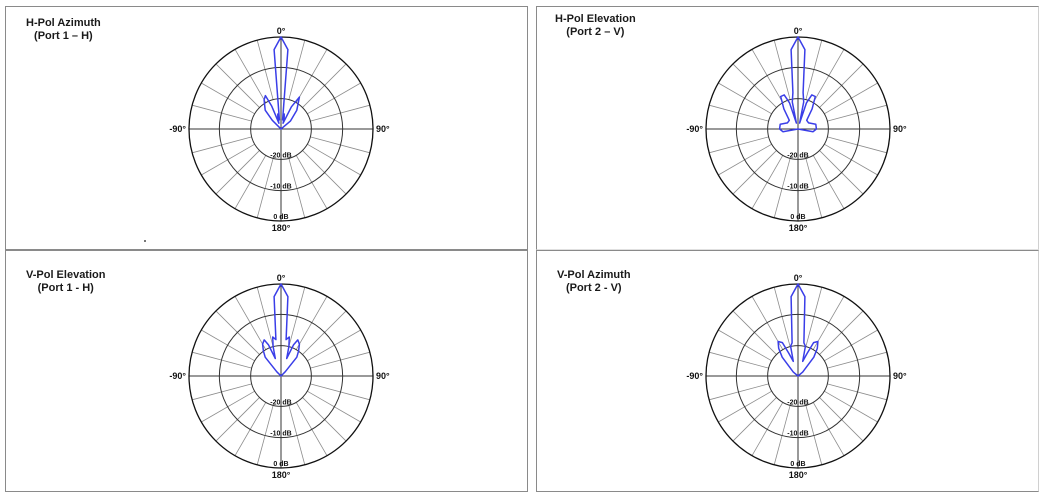 The height and width of the screenshot is (495, 1042). Describe the element at coordinates (595, 19) in the screenshot. I see `chart-title-line-1: H-Pol Elevation` at that location.